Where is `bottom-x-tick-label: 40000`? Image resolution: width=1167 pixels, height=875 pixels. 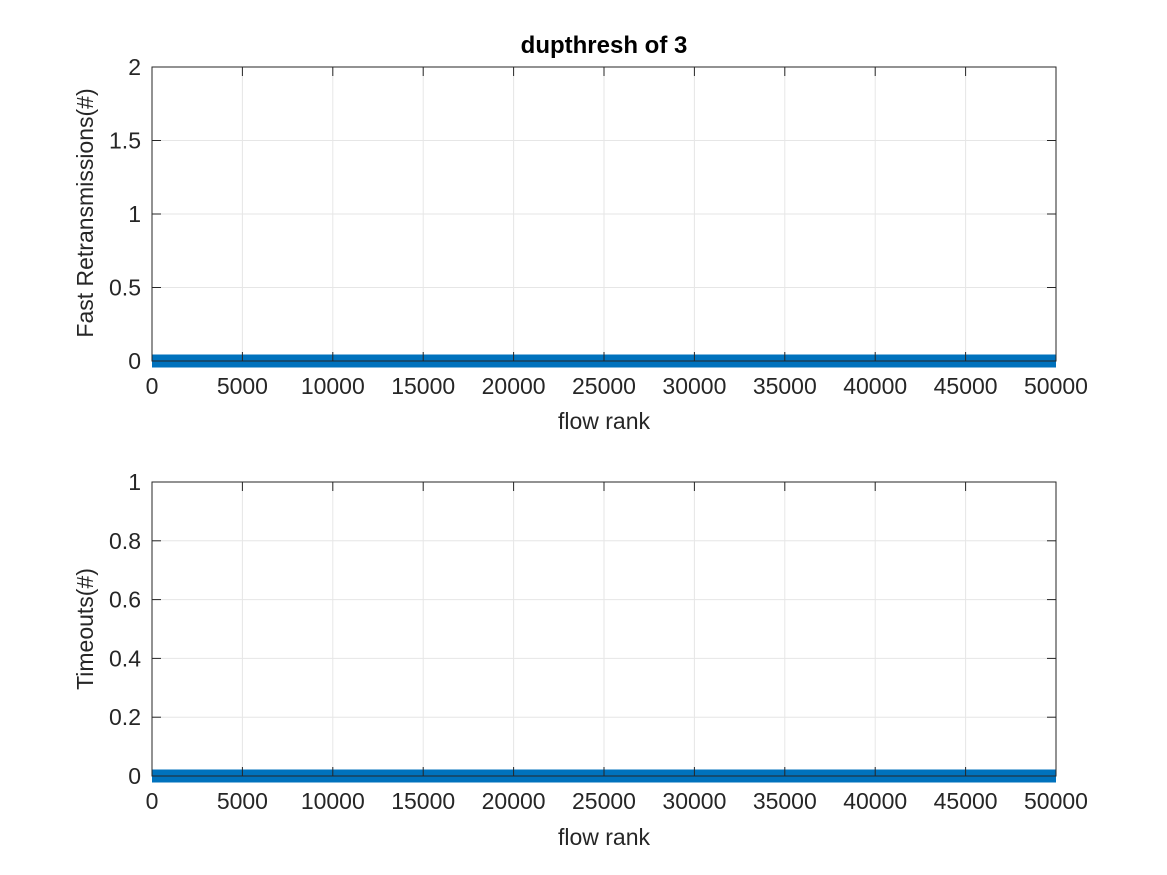
bottom-x-tick-label: 40000 is located at coordinates (875, 801).